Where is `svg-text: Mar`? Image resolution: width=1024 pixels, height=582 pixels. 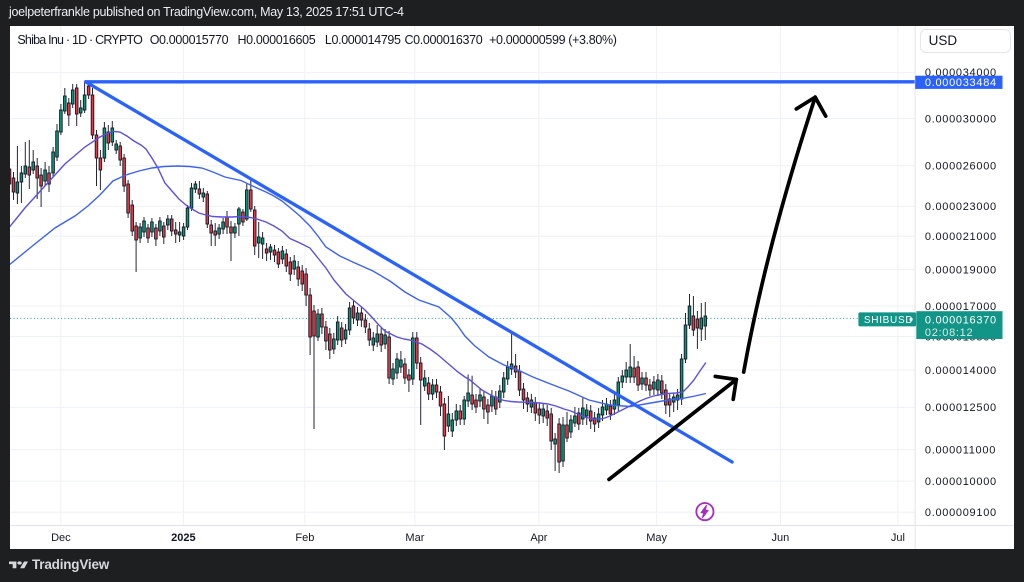 svg-text: Mar is located at coordinates (415, 538).